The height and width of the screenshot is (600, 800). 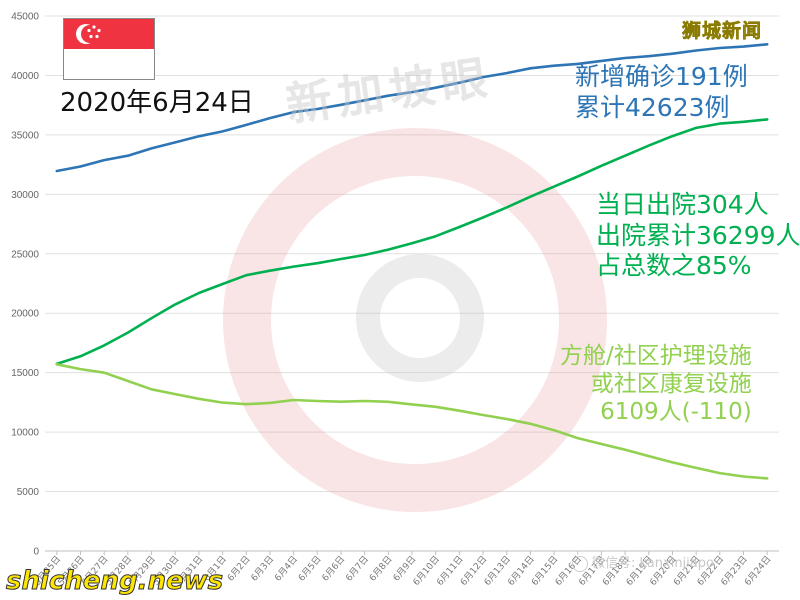 What do you see at coordinates (36, 552) in the screenshot?
I see `y-tick-label: 0` at bounding box center [36, 552].